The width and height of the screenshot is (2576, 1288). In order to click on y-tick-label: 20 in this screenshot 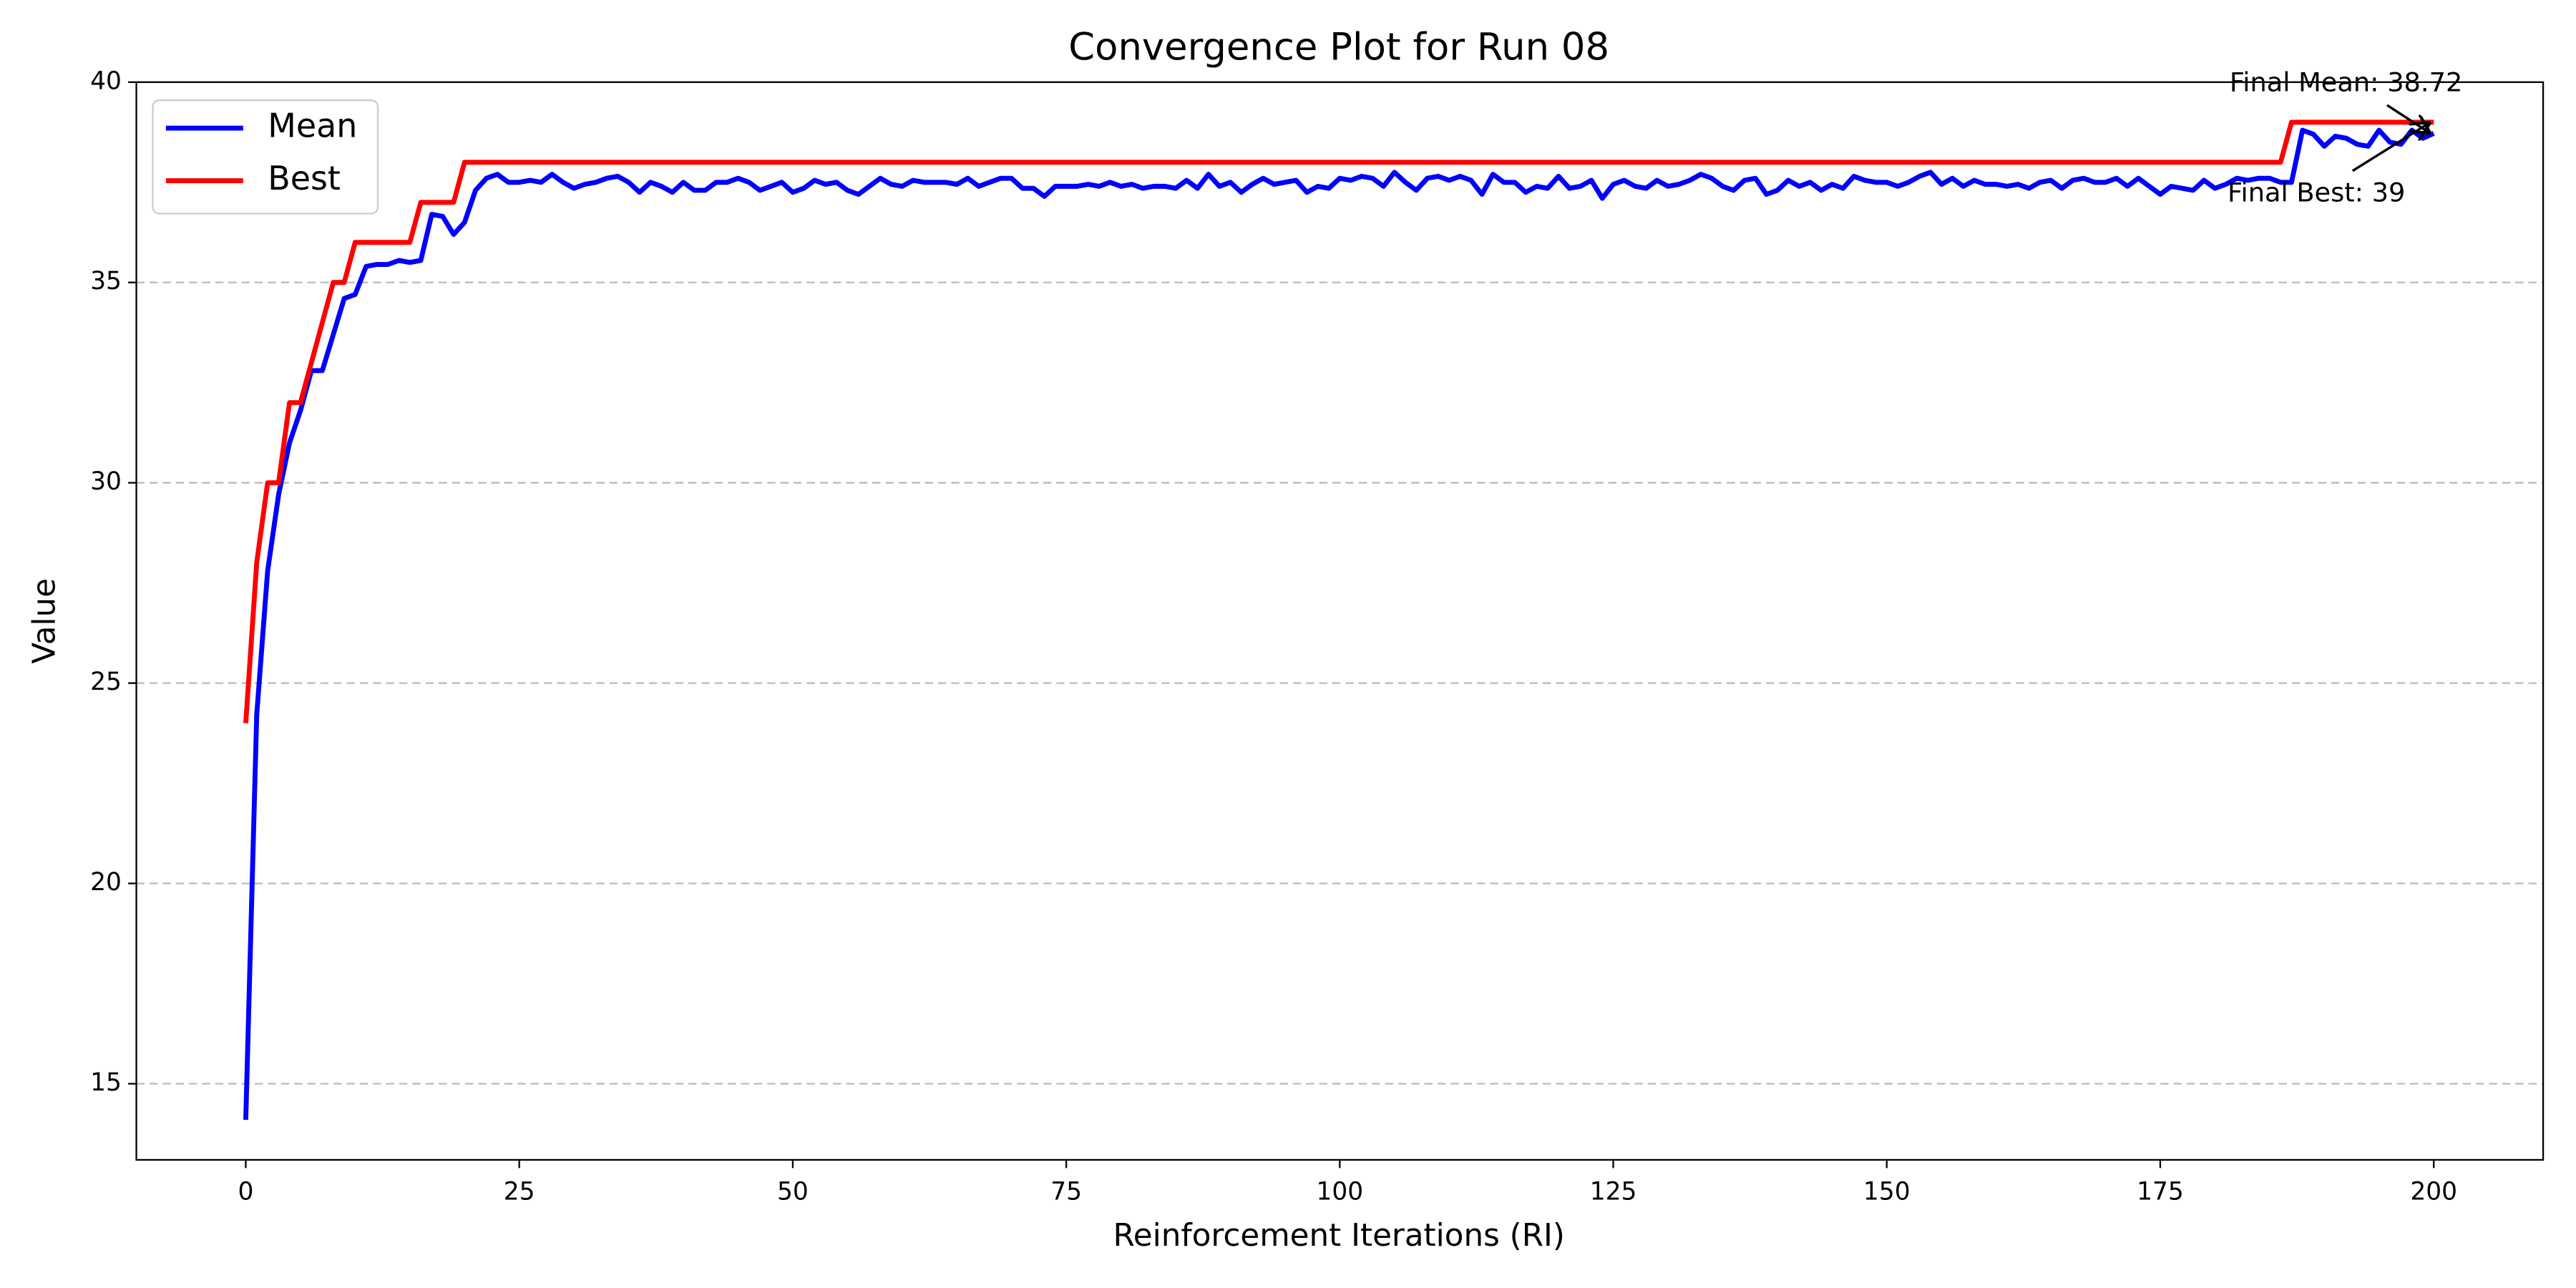, I will do `click(106, 882)`.